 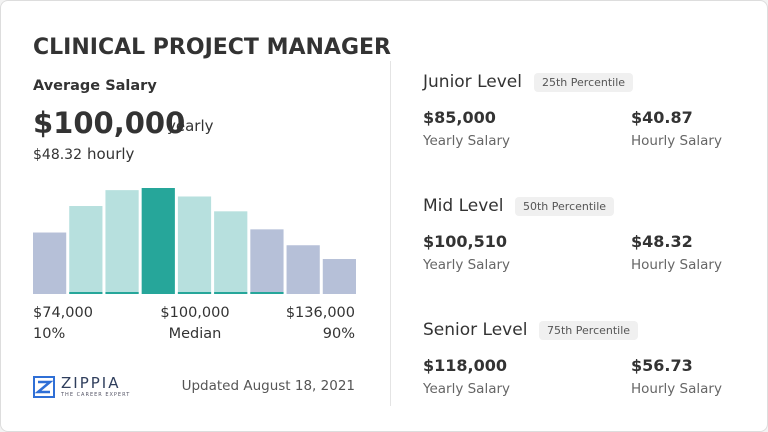 I want to click on yearly-value: $100,510, so click(x=465, y=241).